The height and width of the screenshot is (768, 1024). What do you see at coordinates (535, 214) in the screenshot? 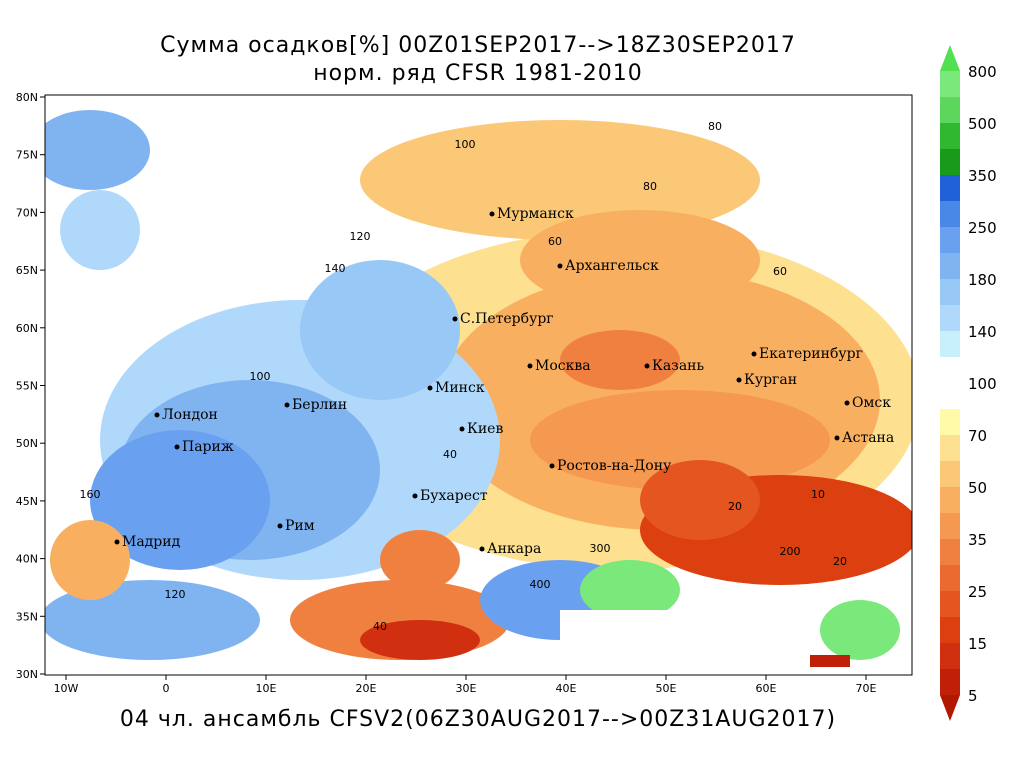
I see `city-label: Мурманск` at bounding box center [535, 214].